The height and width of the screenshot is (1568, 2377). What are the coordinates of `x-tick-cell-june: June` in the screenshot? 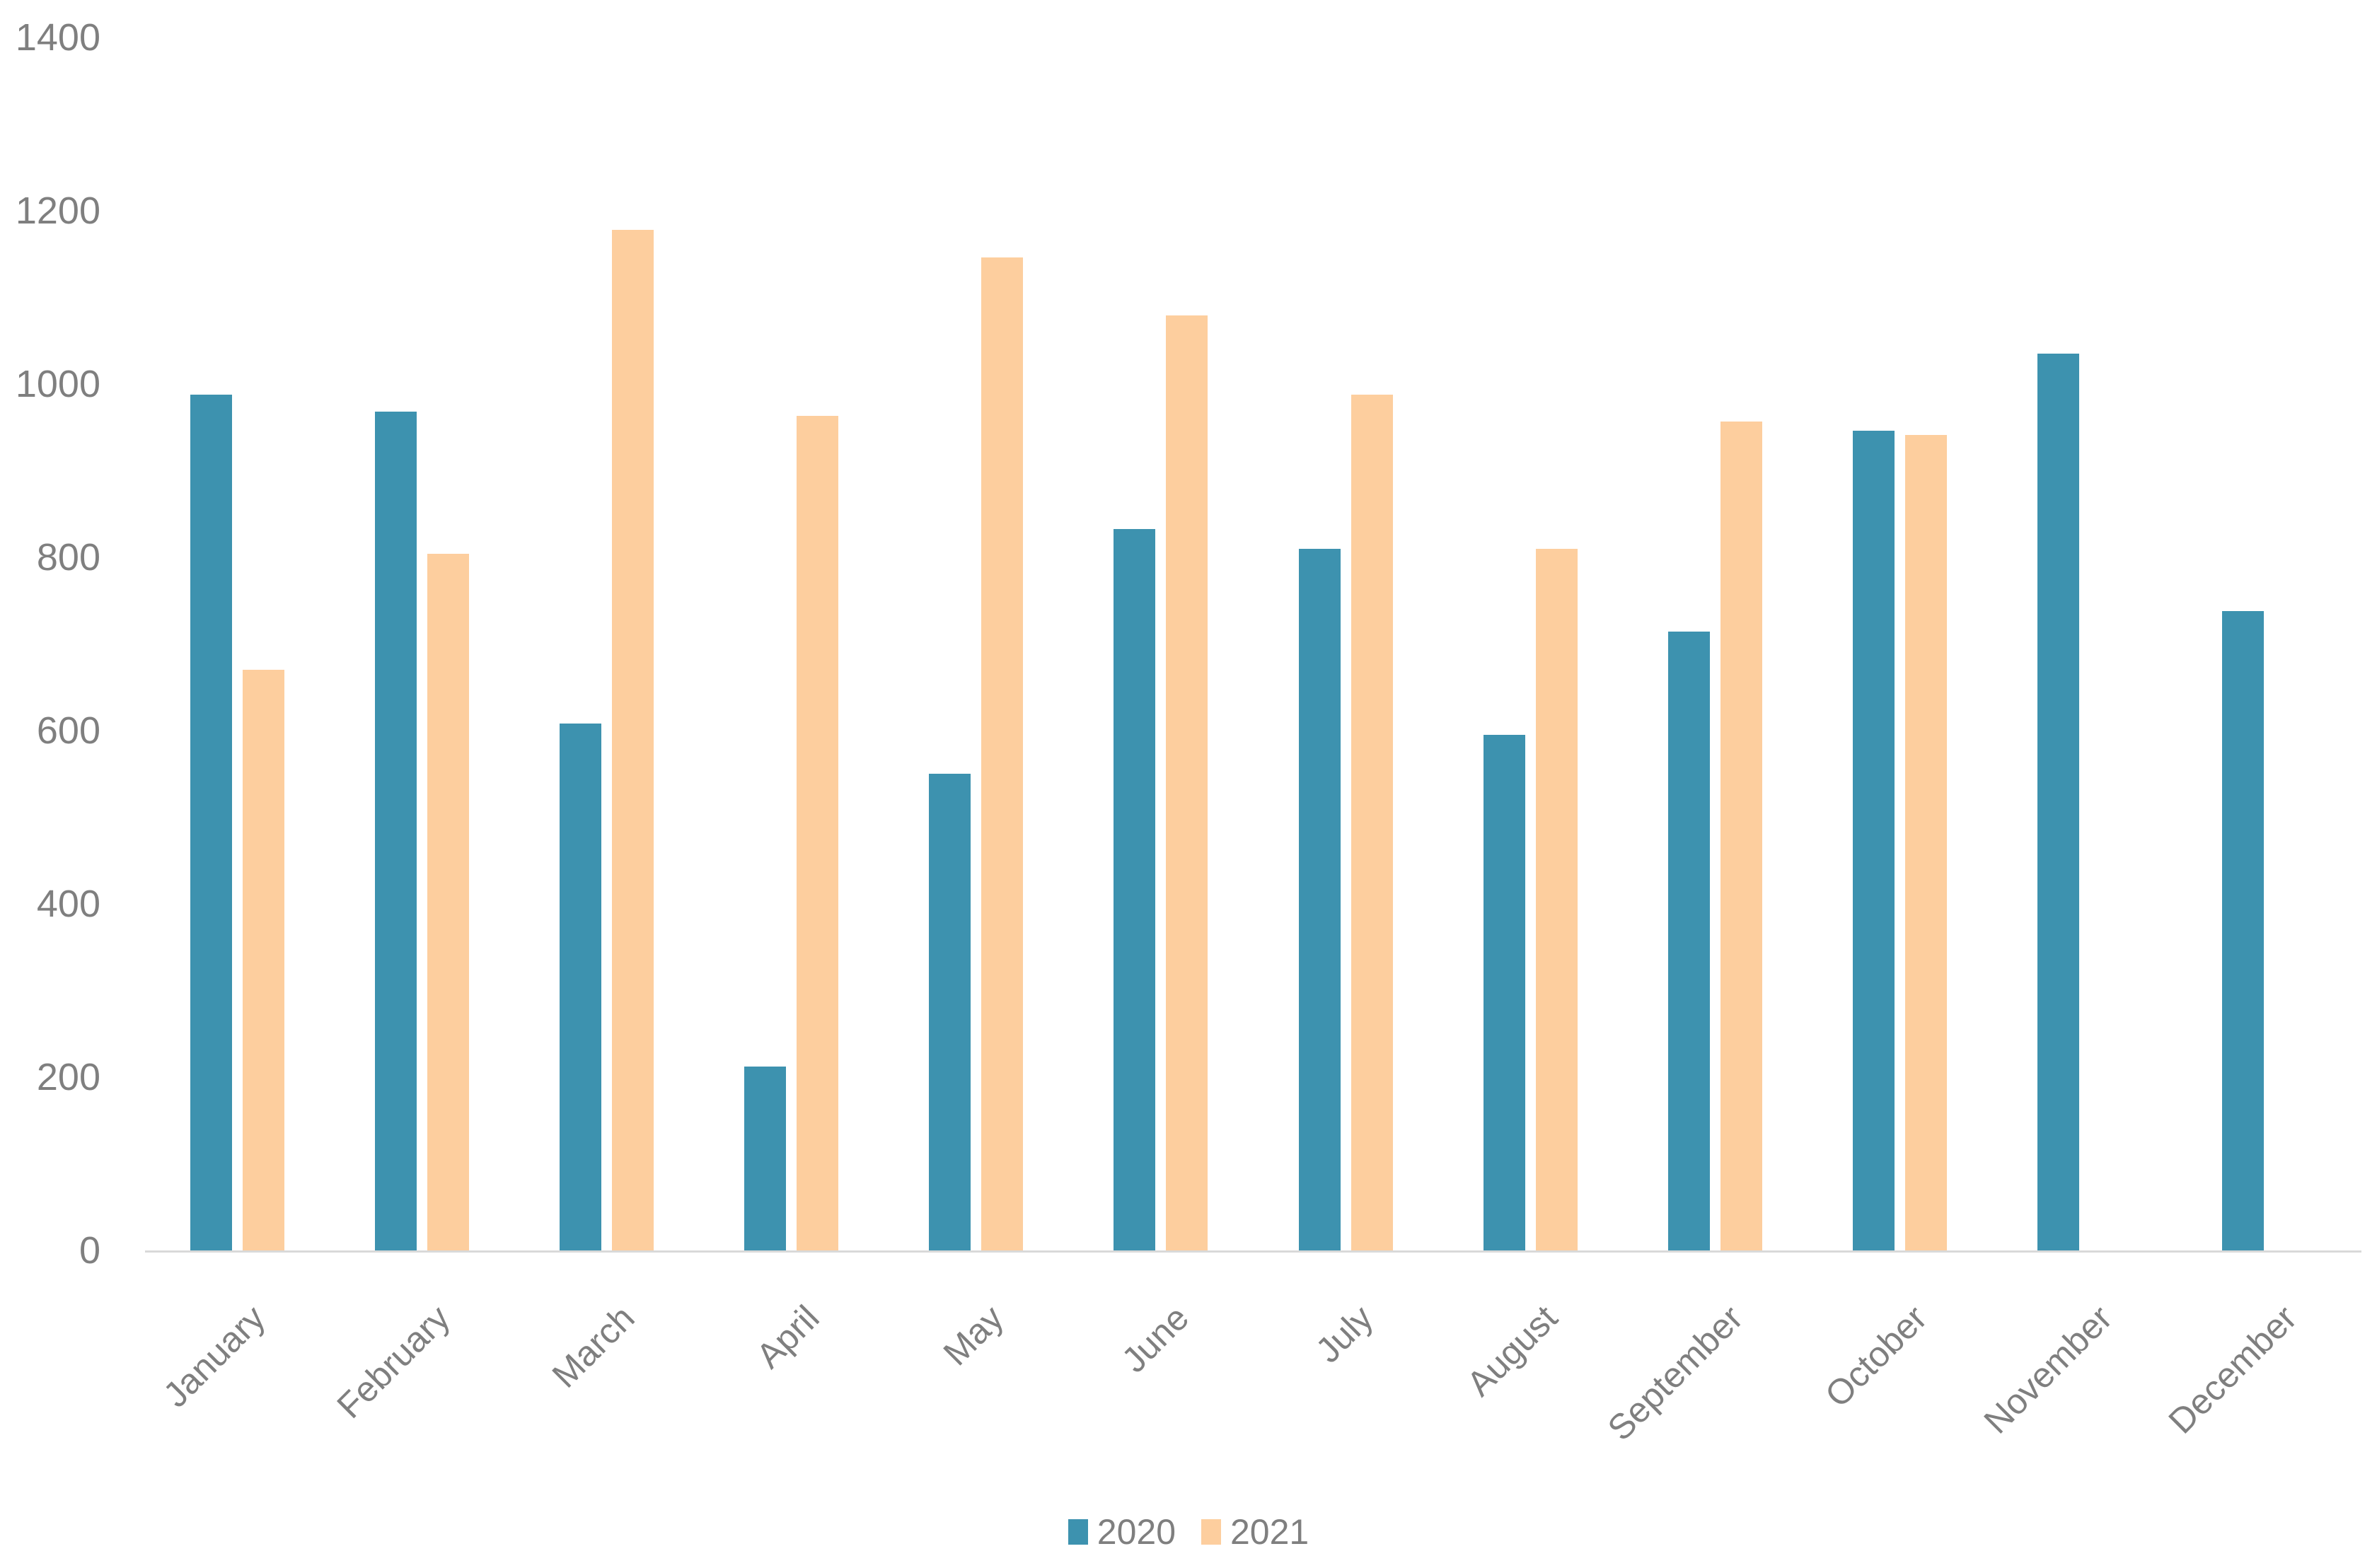 It's located at (1160, 1369).